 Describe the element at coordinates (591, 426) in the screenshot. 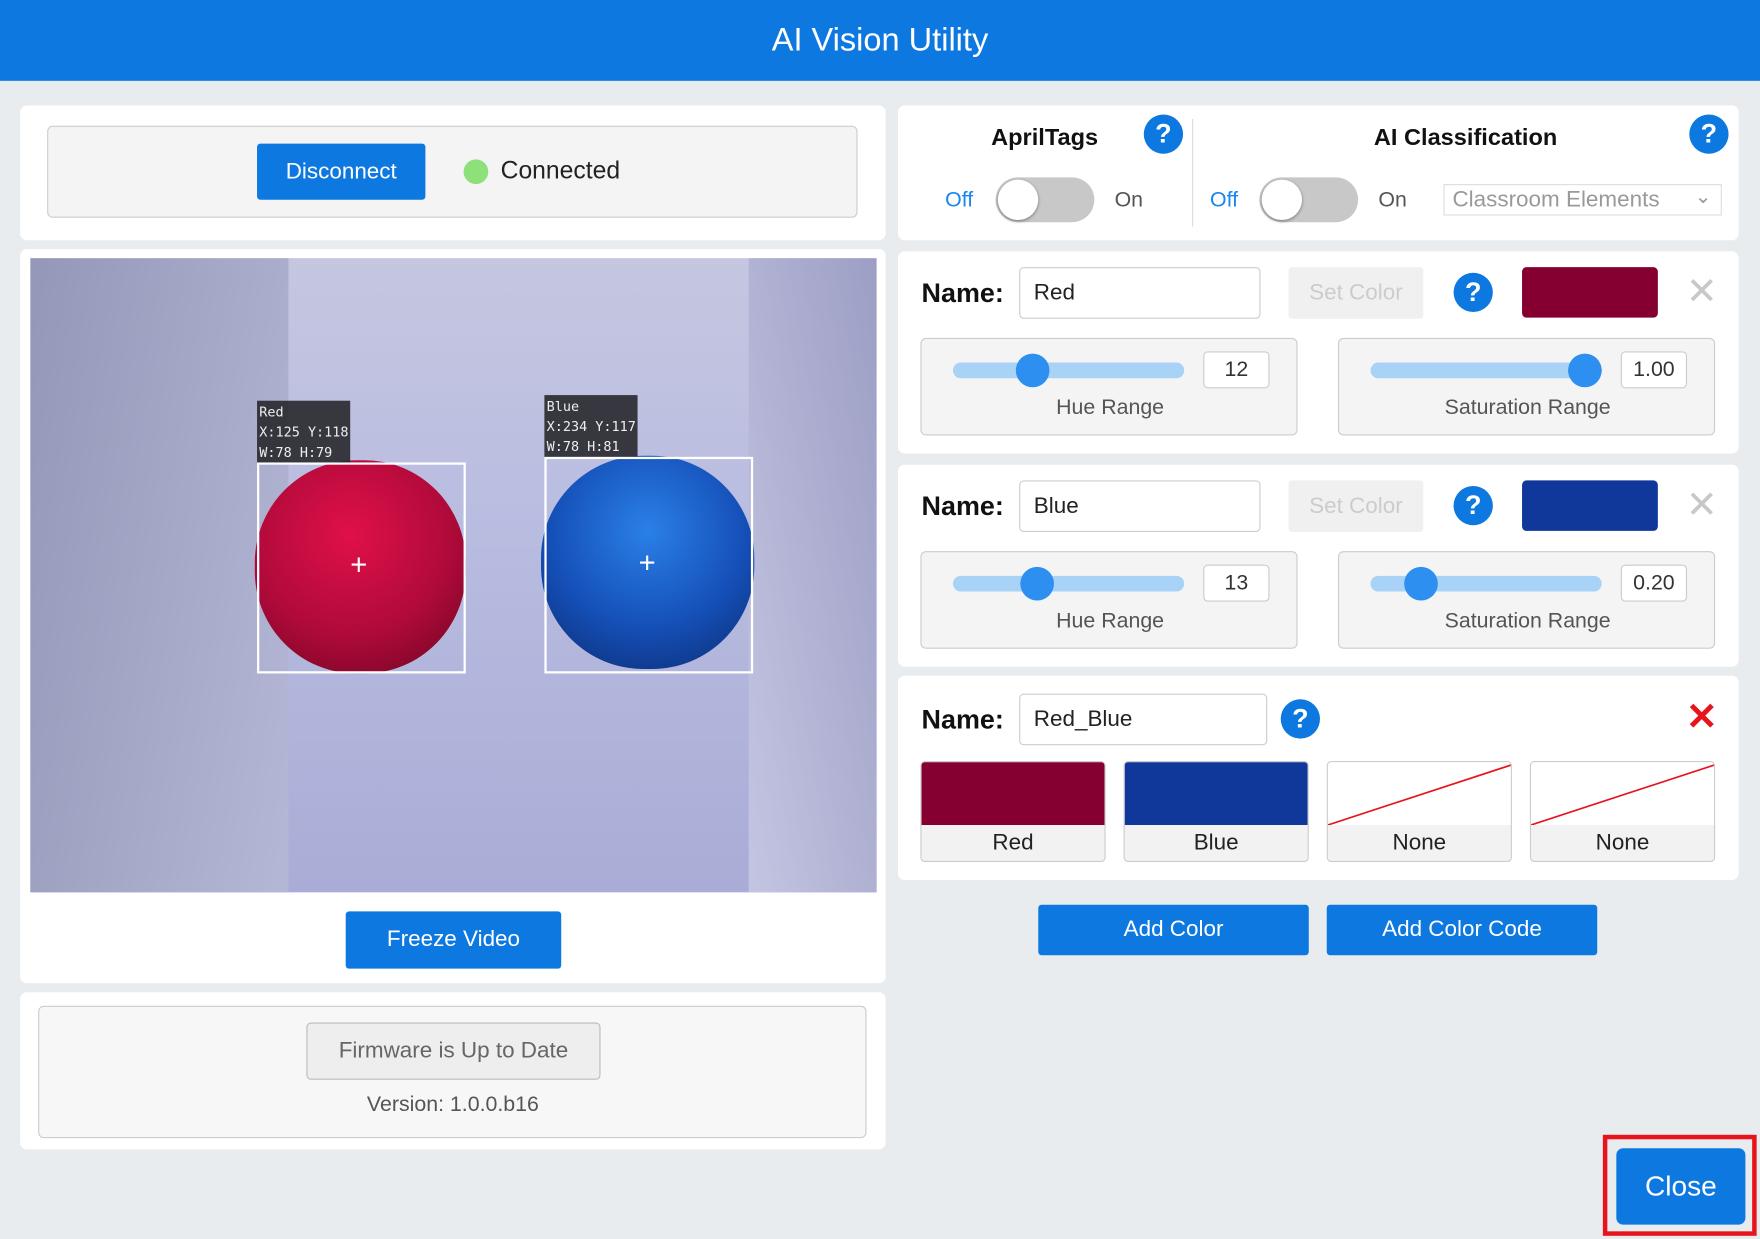

I see `detection-label-blue: Blue X:234 Y:117 W:78 H:81` at that location.